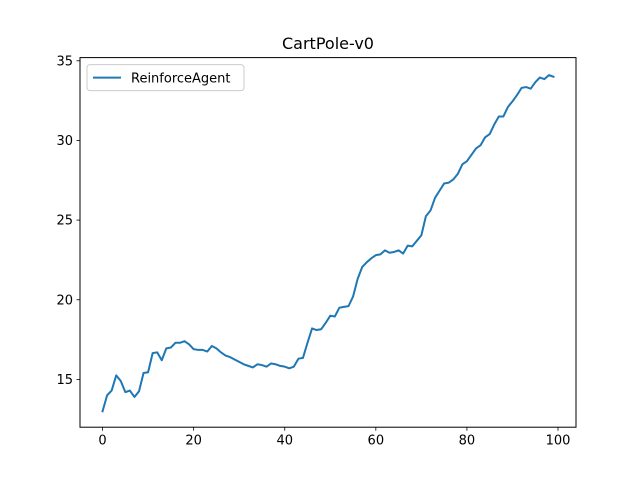 The width and height of the screenshot is (640, 480). What do you see at coordinates (328, 43) in the screenshot?
I see `chart-title: CartPole-v0` at bounding box center [328, 43].